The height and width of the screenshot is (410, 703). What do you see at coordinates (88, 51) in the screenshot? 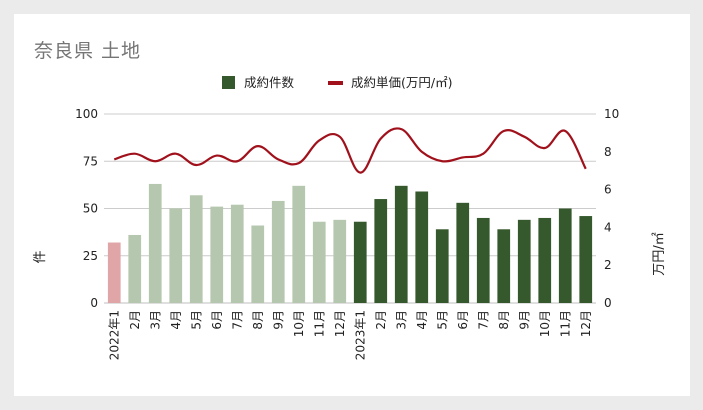
I see `chart-title: 奈良県 土地` at bounding box center [88, 51].